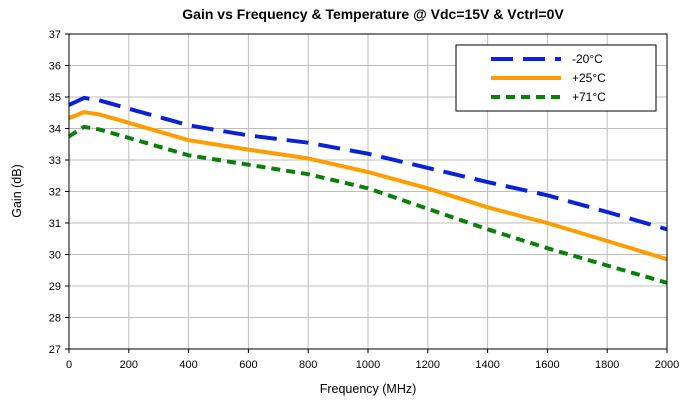  Describe the element at coordinates (55, 319) in the screenshot. I see `y-tick-label: 28` at that location.